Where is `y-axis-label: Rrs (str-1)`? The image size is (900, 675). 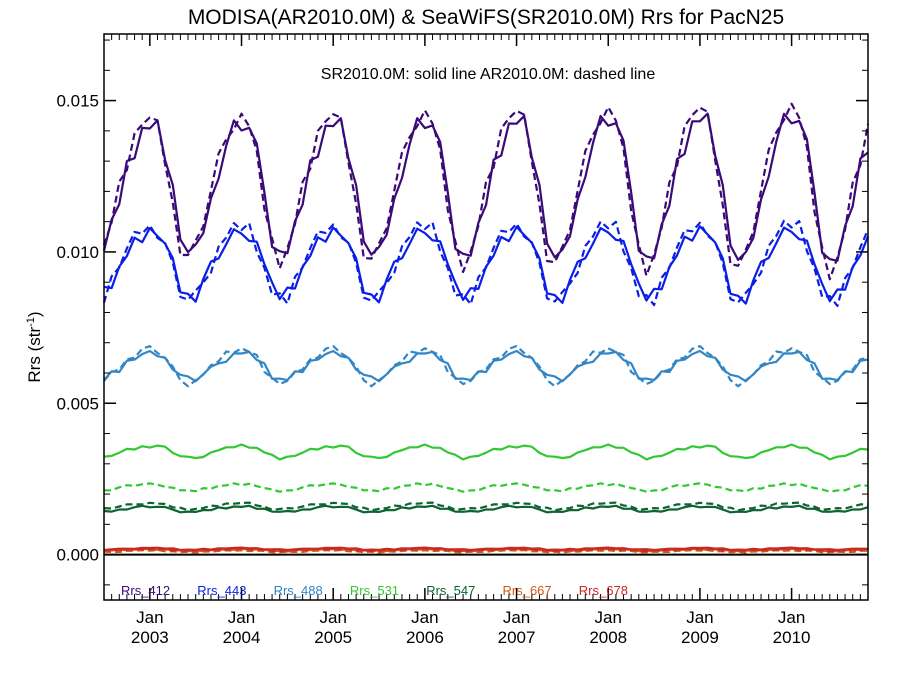
y-axis-label: Rrs (str-1) is located at coordinates (34, 346).